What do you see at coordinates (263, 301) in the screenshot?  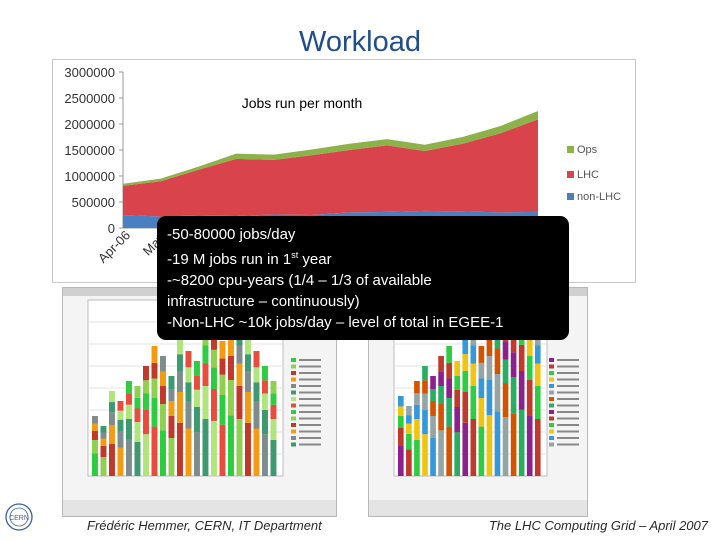 I see `callout-line-4: infrastructure – continuously)` at bounding box center [263, 301].